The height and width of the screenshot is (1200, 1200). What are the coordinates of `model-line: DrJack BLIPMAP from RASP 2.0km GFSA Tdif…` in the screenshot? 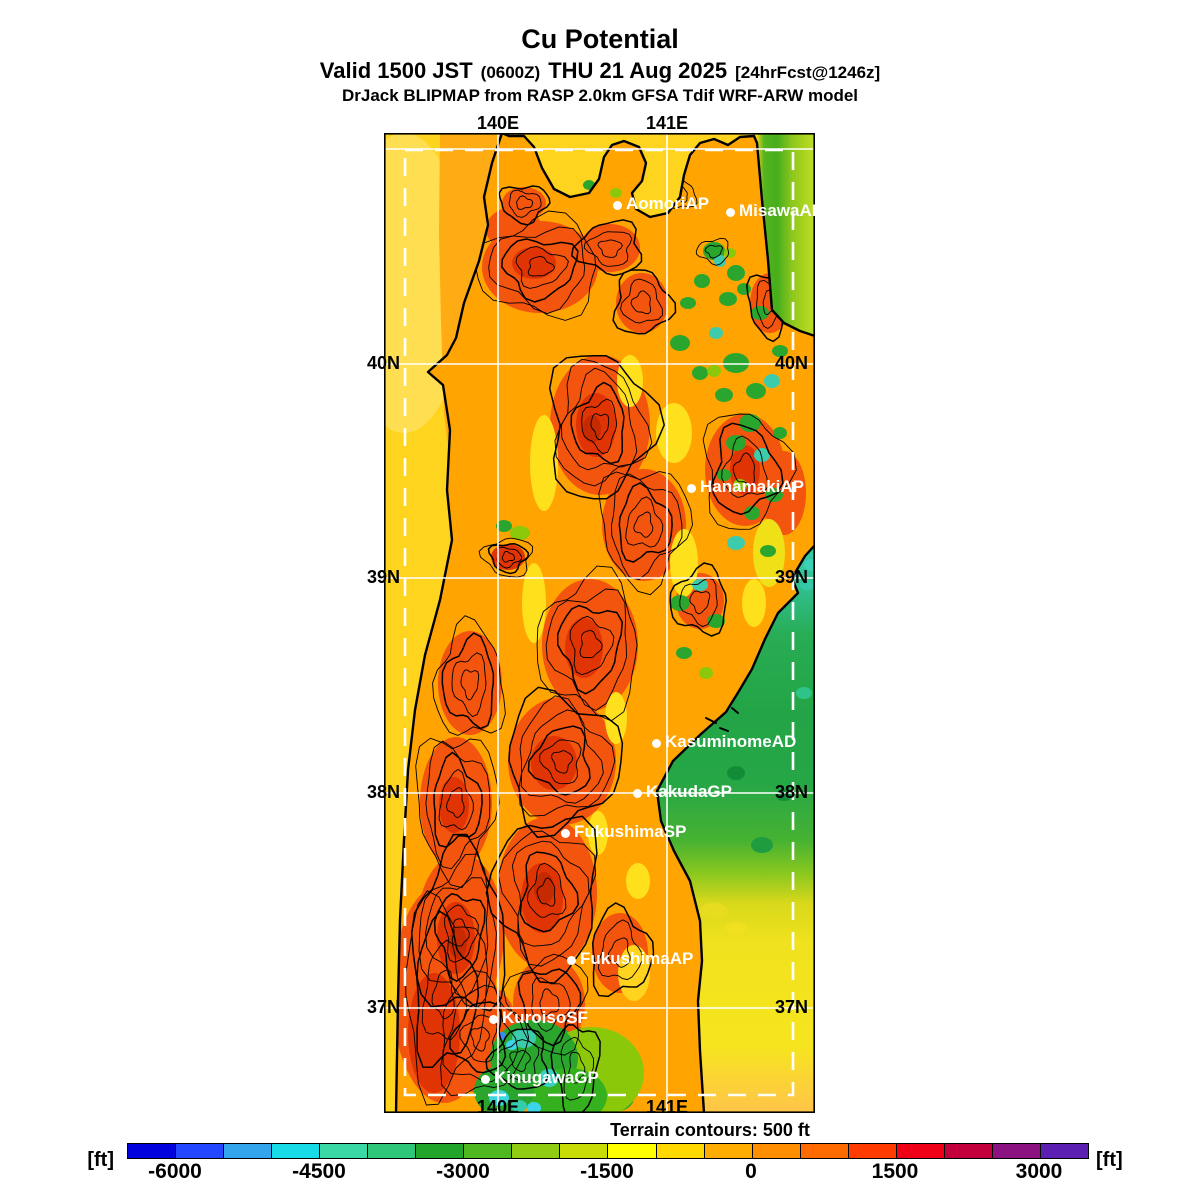 It's located at (600, 95).